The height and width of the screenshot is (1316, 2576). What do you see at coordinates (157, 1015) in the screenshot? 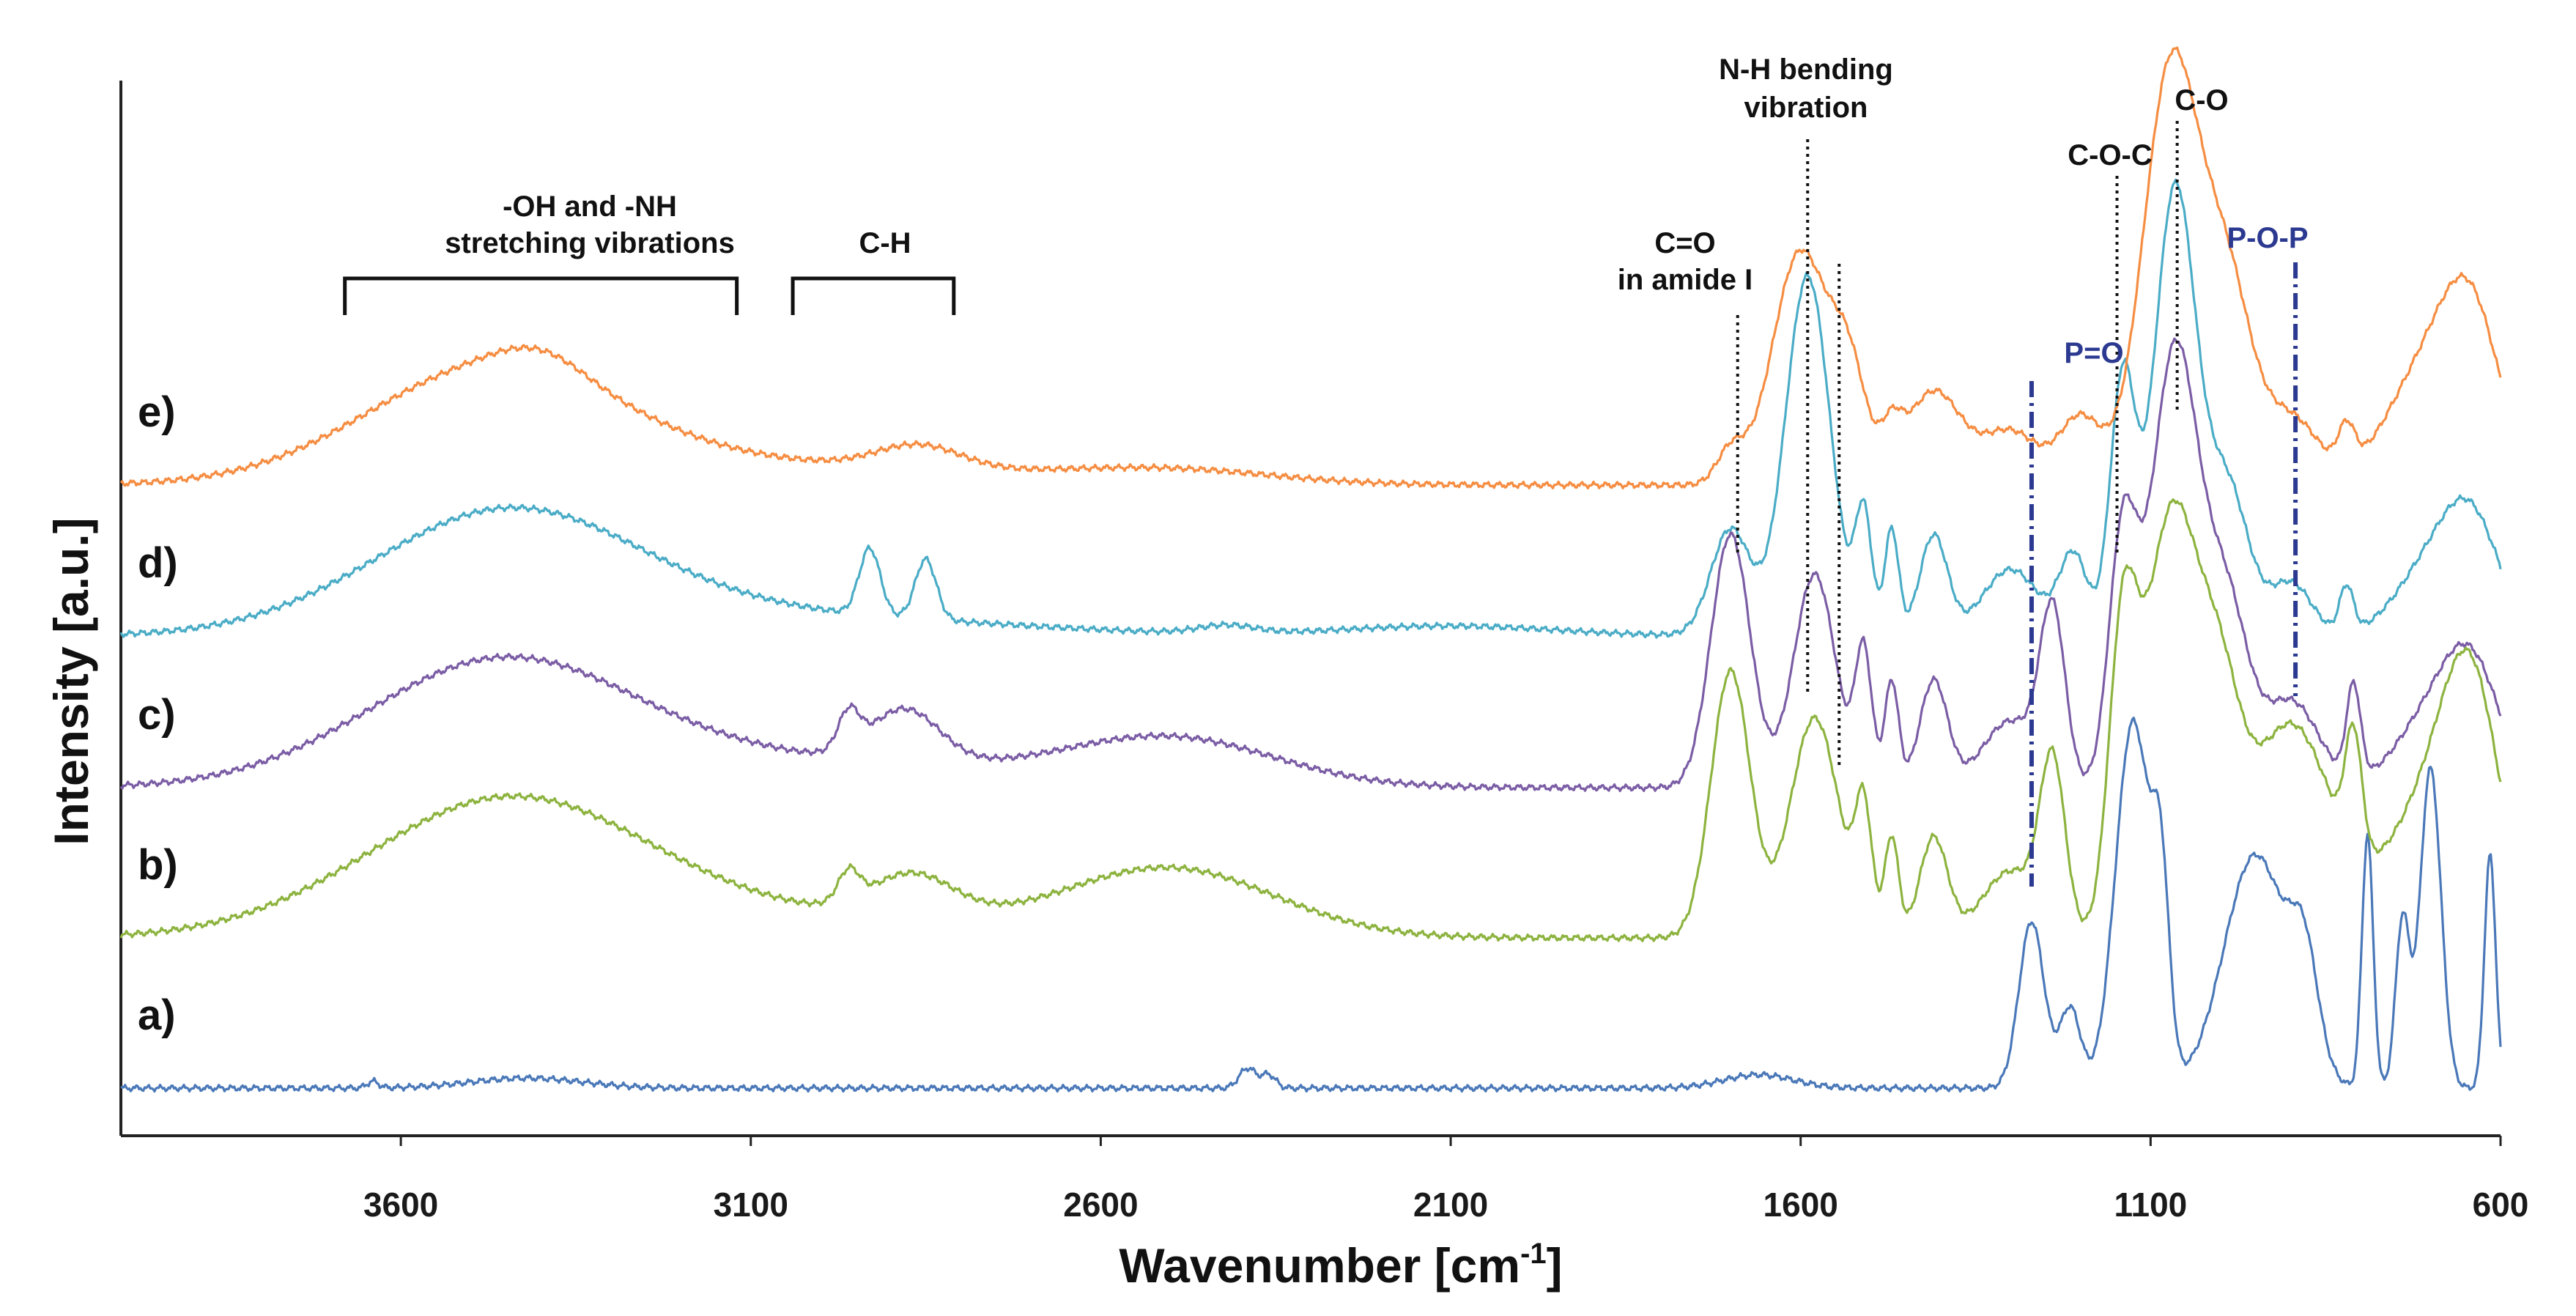
I see `series-label-a: a)` at bounding box center [157, 1015].